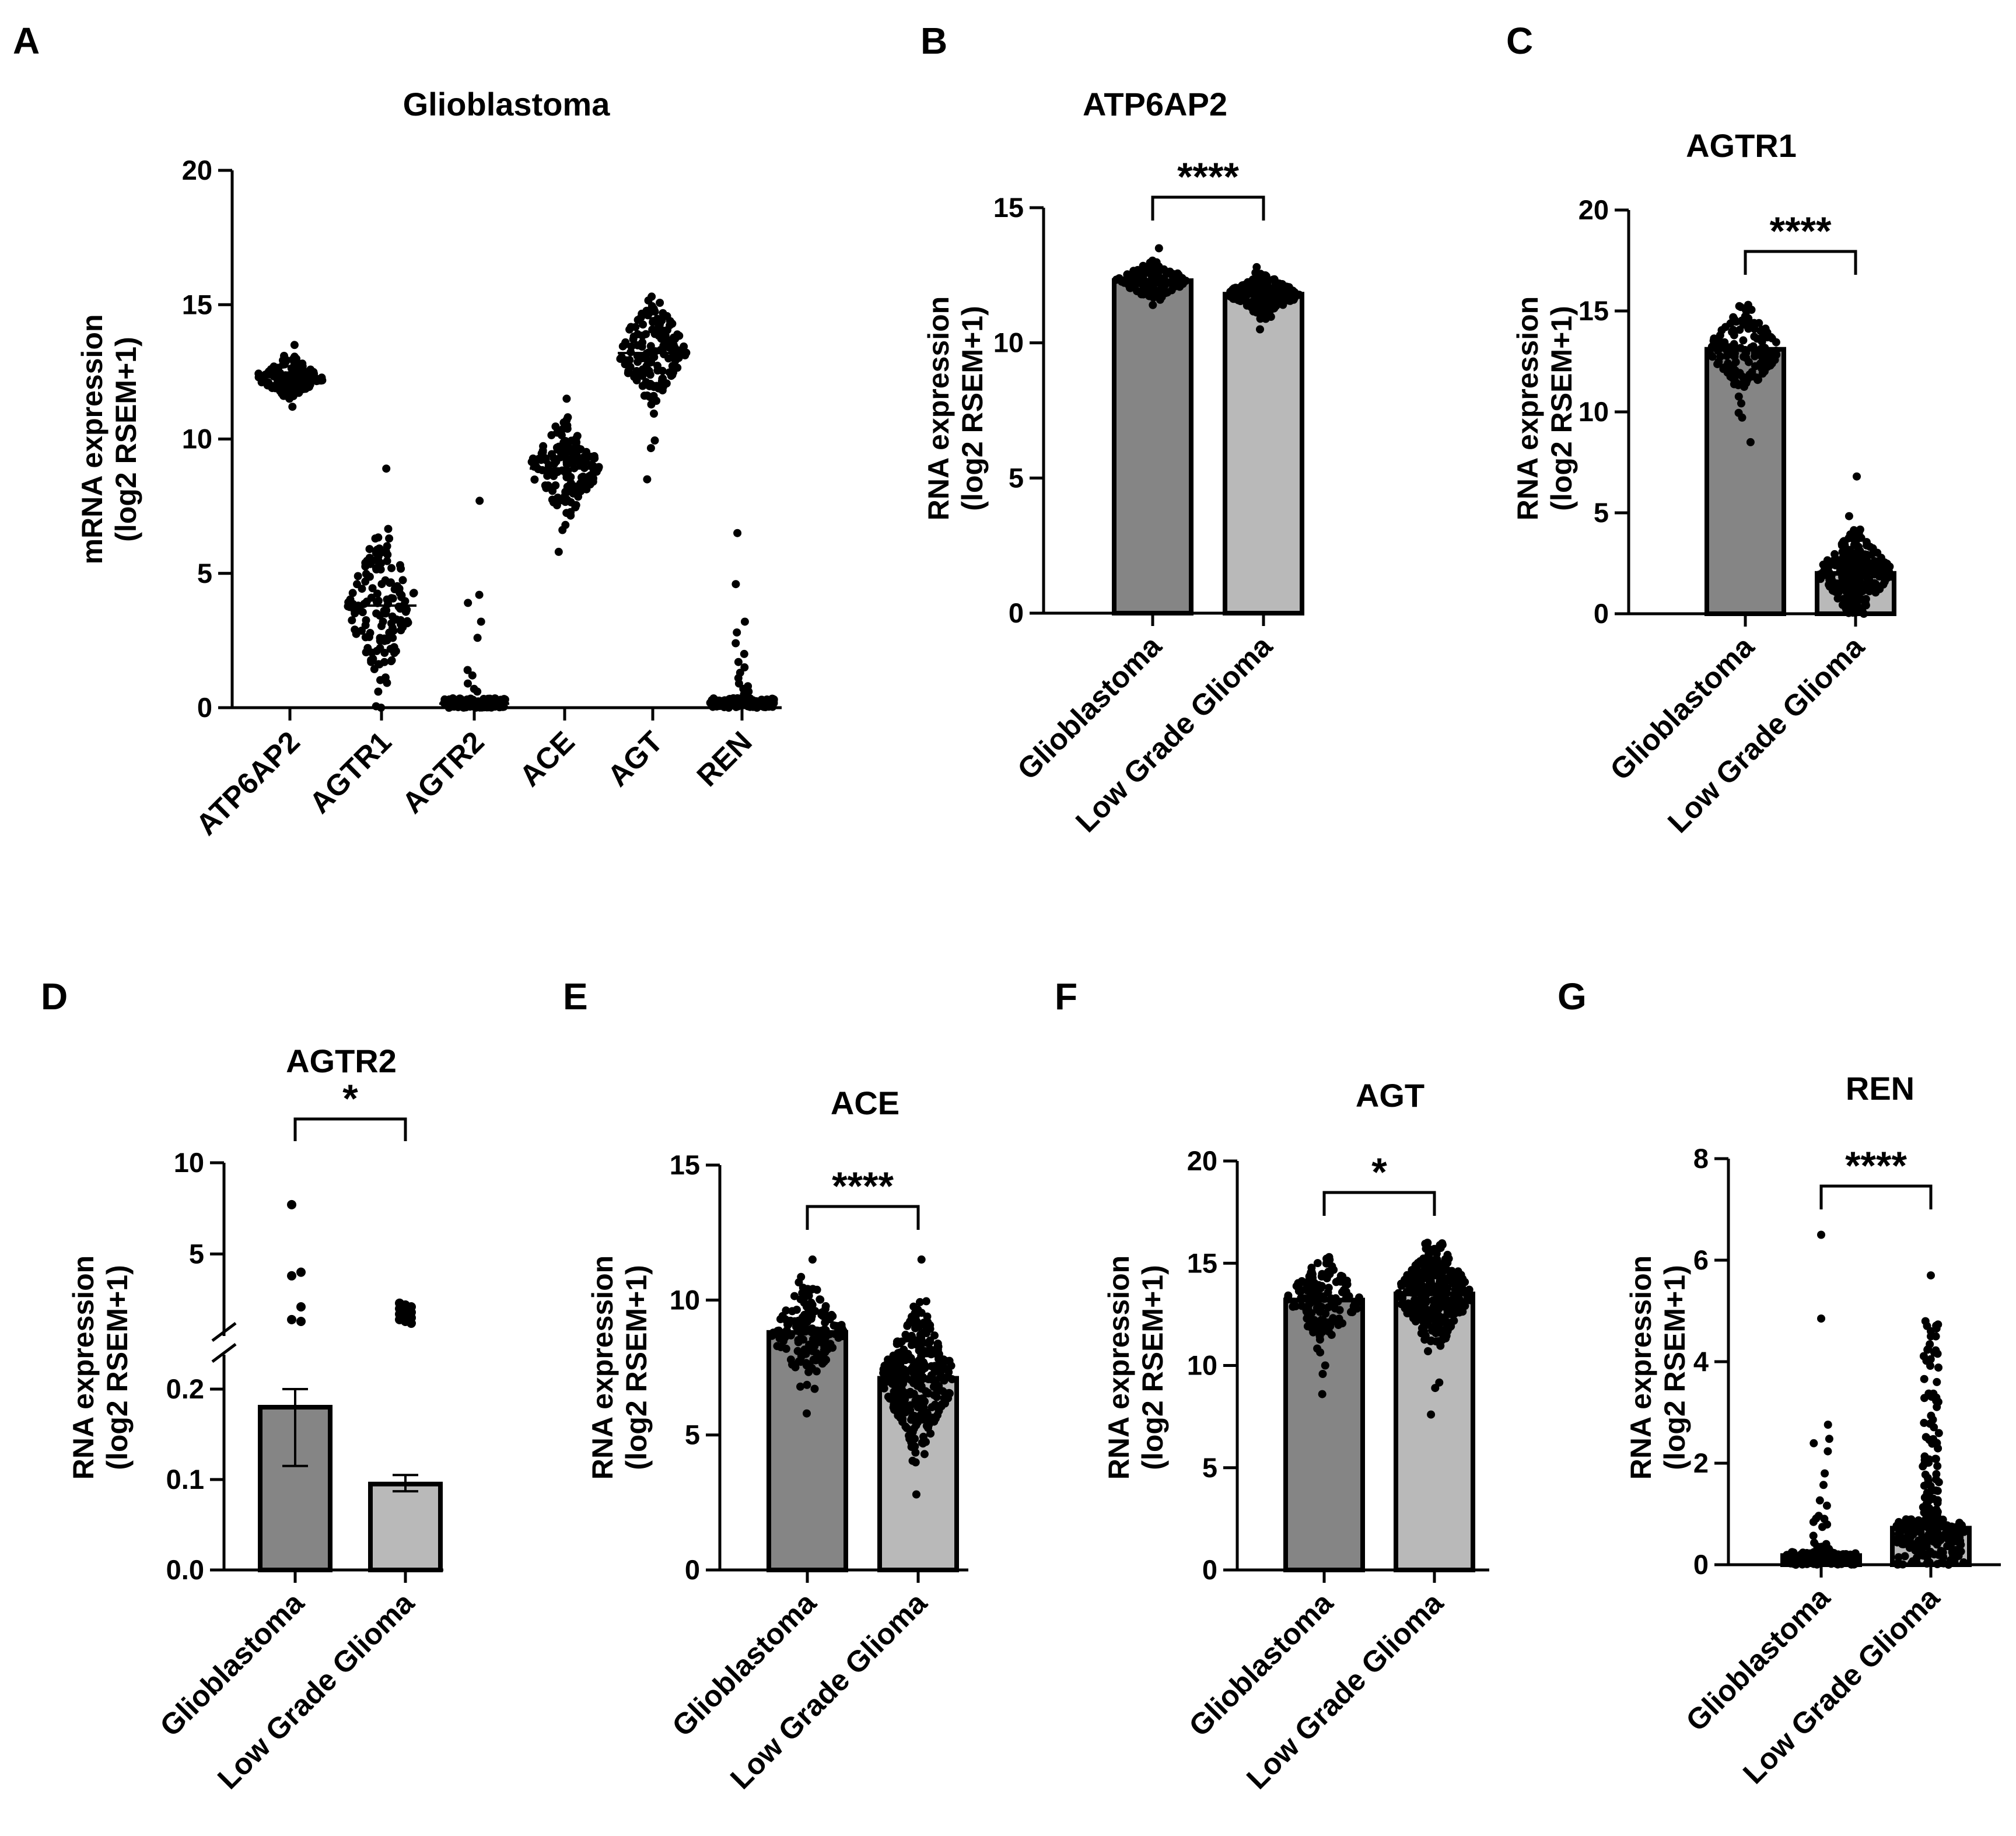  Describe the element at coordinates (1876, 1165) in the screenshot. I see `significance-label: ****` at that location.